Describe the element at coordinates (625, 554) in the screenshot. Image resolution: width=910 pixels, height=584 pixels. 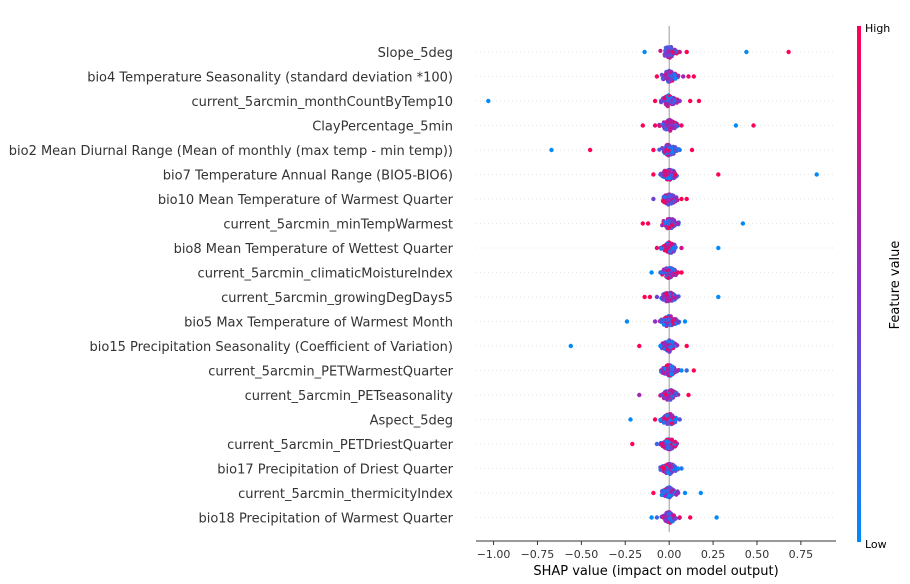
I see `x-tick-label: −0.25` at that location.